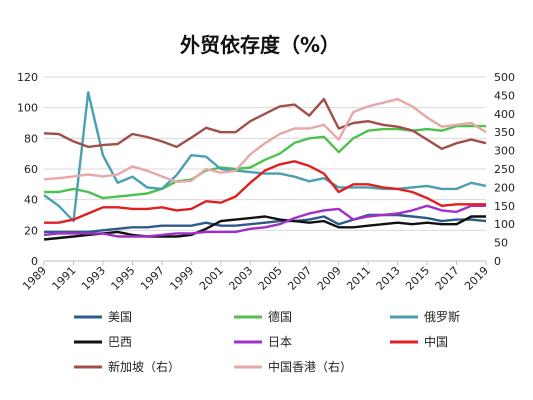  Describe the element at coordinates (93, 278) in the screenshot. I see `x-tick-label: 1993` at that location.